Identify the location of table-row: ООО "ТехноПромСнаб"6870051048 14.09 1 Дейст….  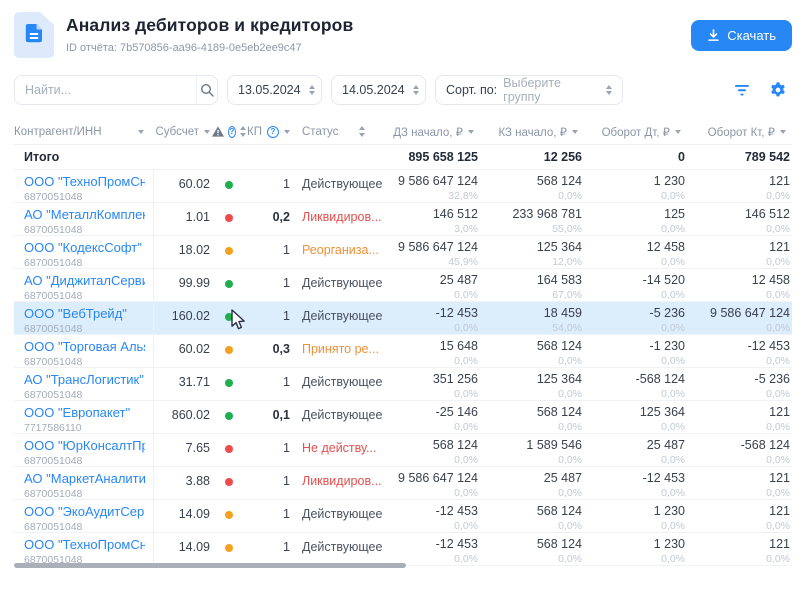
(403, 549).